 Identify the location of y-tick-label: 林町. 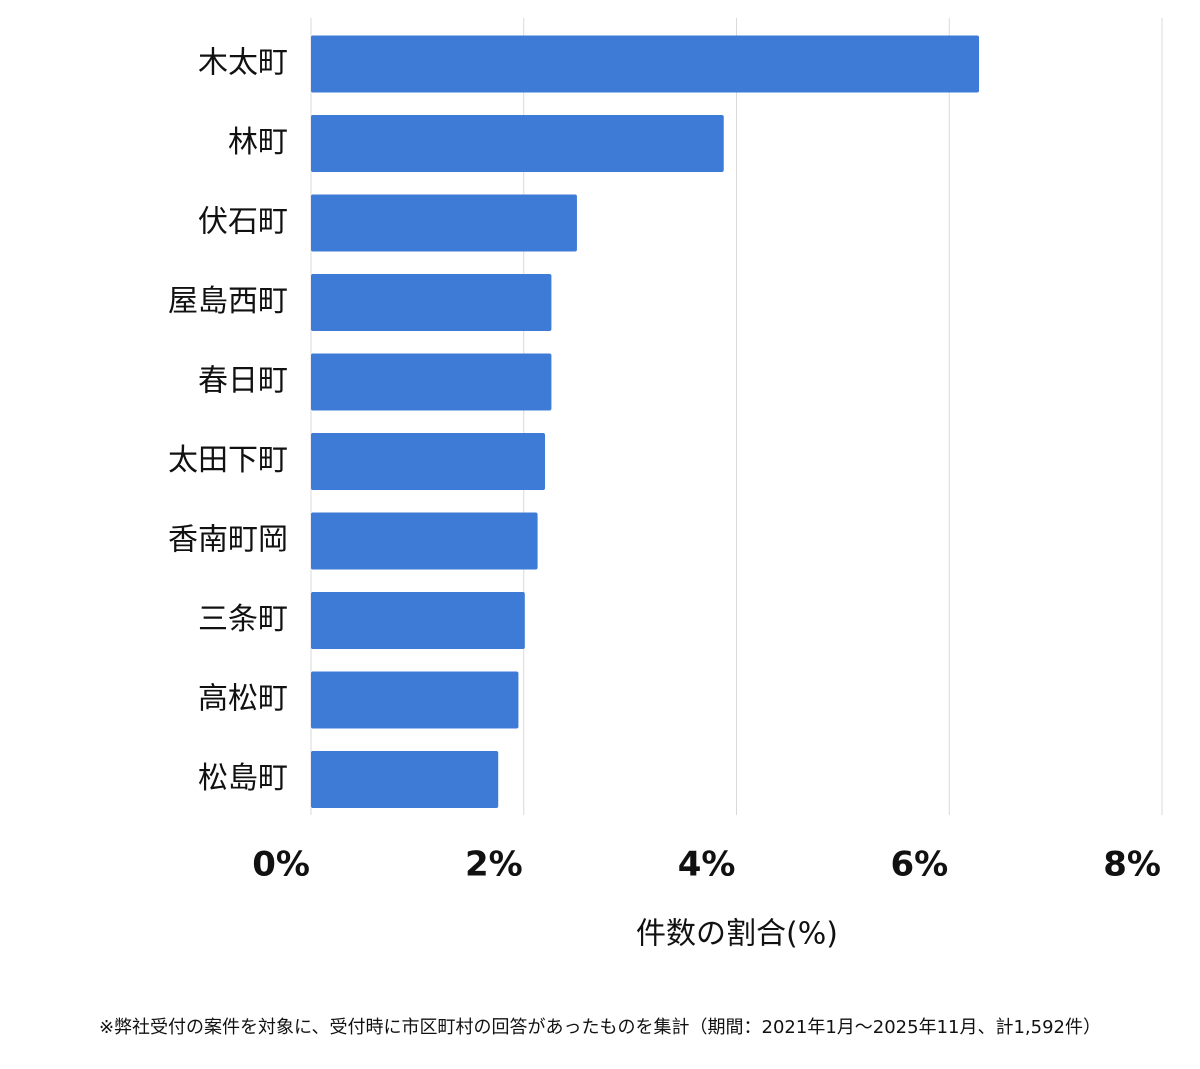
(258, 142).